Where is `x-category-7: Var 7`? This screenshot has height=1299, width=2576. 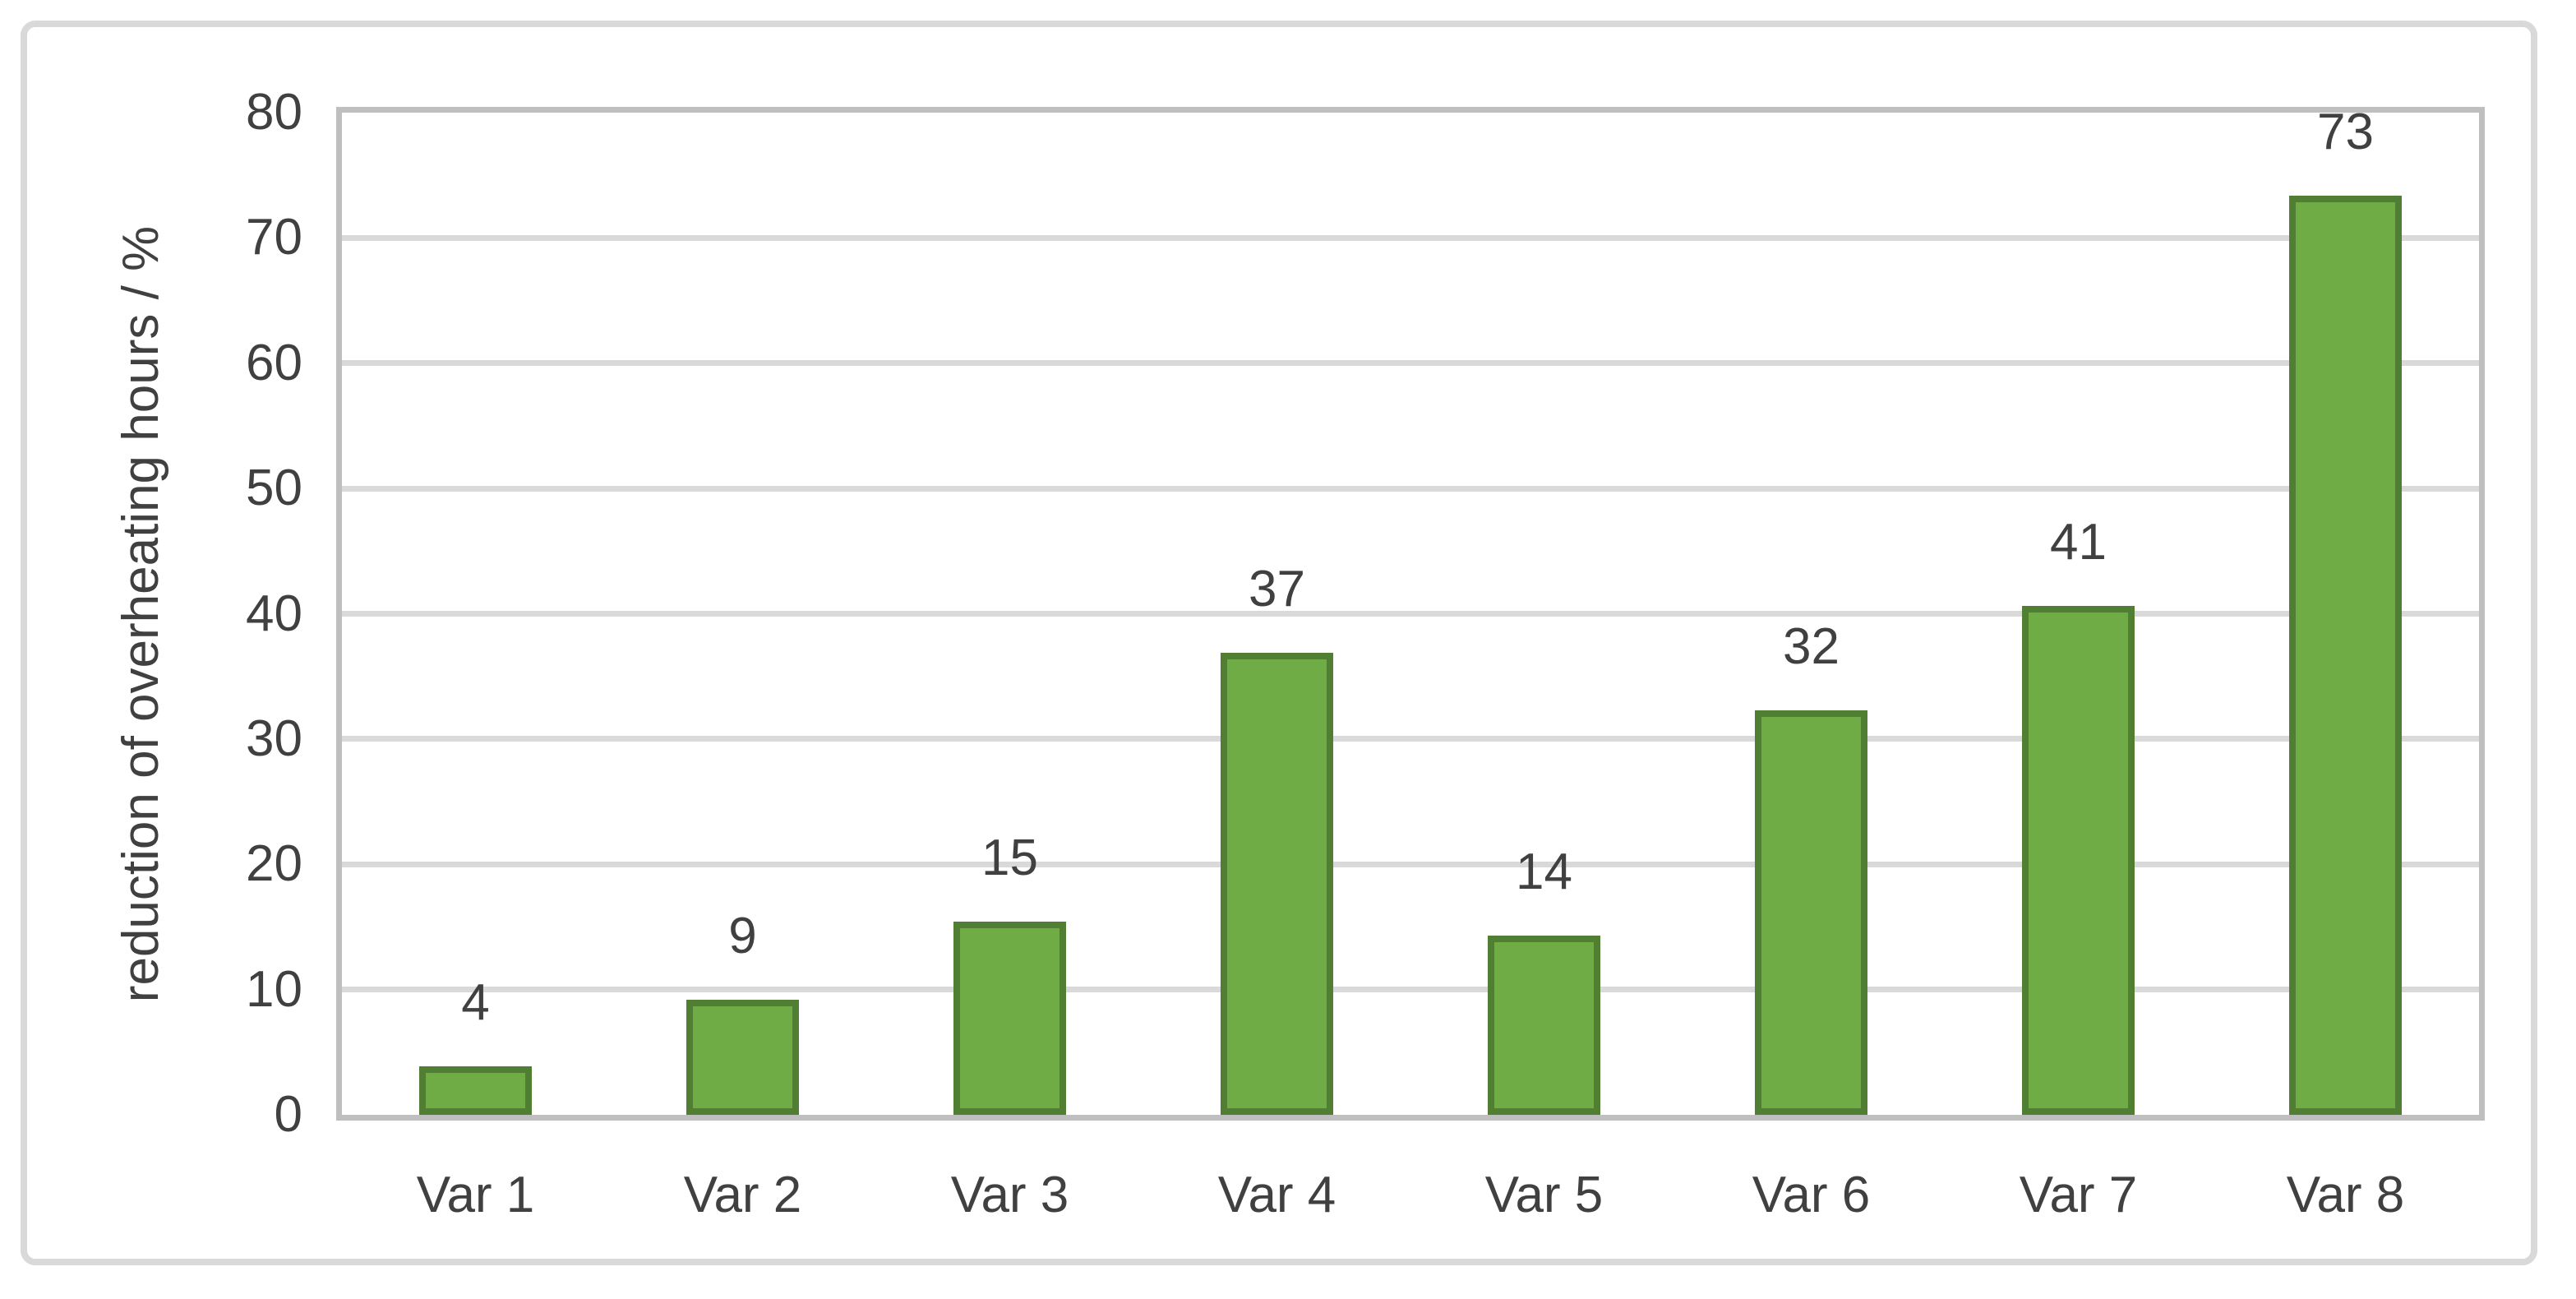 x-category-7: Var 7 is located at coordinates (2078, 1195).